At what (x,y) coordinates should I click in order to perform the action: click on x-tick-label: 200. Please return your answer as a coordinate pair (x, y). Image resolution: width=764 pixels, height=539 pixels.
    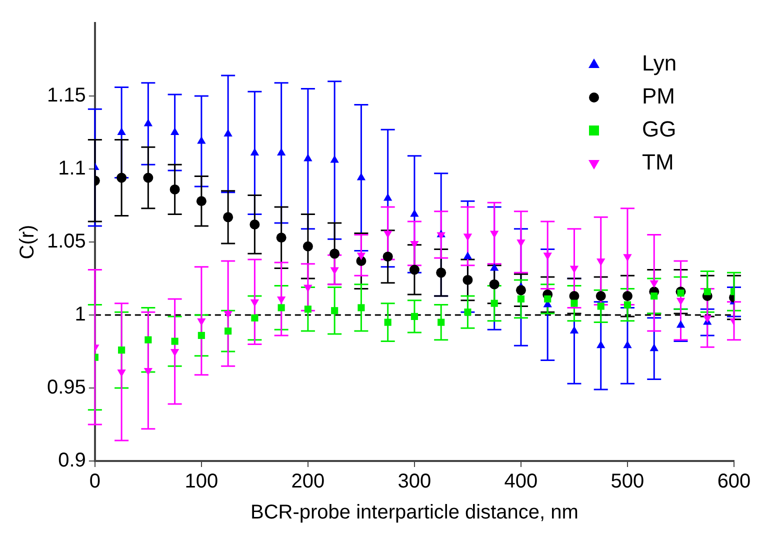
    Looking at the image, I should click on (308, 481).